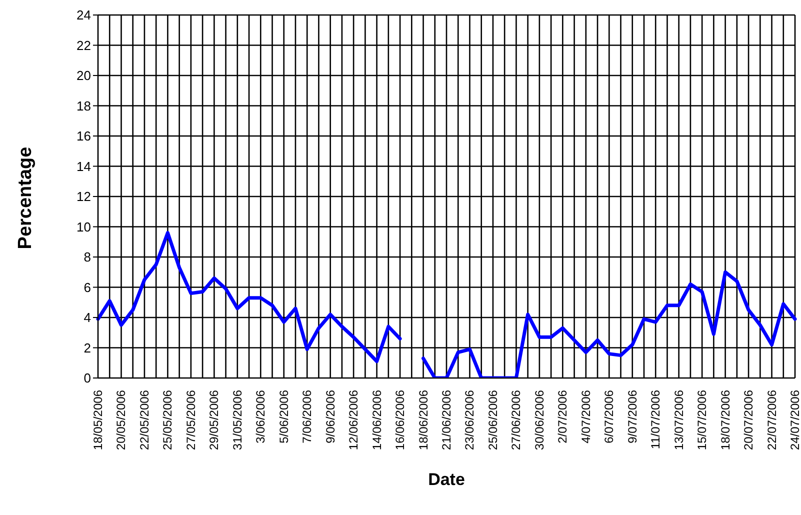 Image resolution: width=801 pixels, height=515 pixels. I want to click on x-axis-title: Date, so click(446, 480).